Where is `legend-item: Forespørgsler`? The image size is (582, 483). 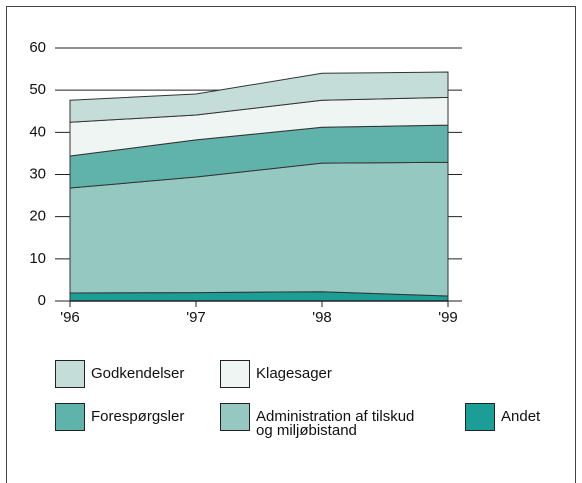
legend-item: Forespørgsler is located at coordinates (173, 417).